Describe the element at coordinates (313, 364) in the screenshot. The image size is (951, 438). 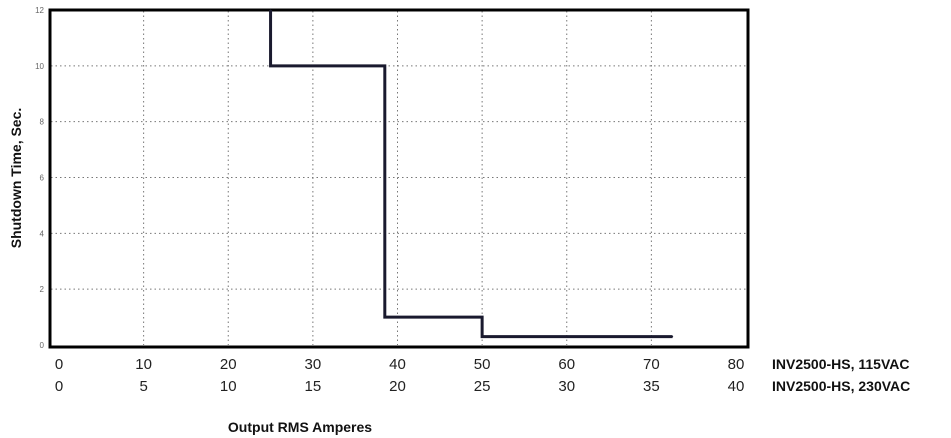
I see `x-tick-label: 30` at that location.